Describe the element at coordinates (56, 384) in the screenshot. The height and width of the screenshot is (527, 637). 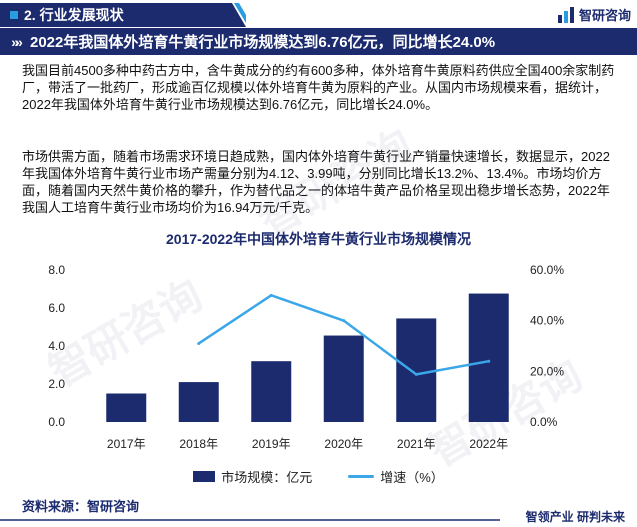
I see `y-left-tick-label: 2.0` at that location.